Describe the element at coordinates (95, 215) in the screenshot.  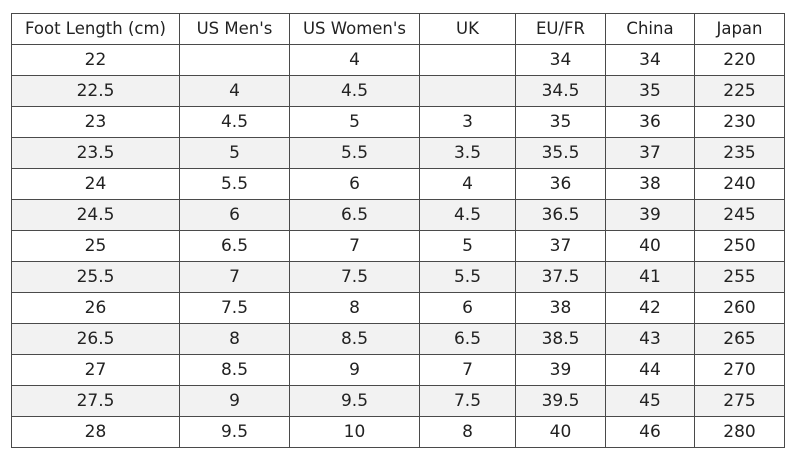
I see `cell-foot-length: 24.5` at that location.